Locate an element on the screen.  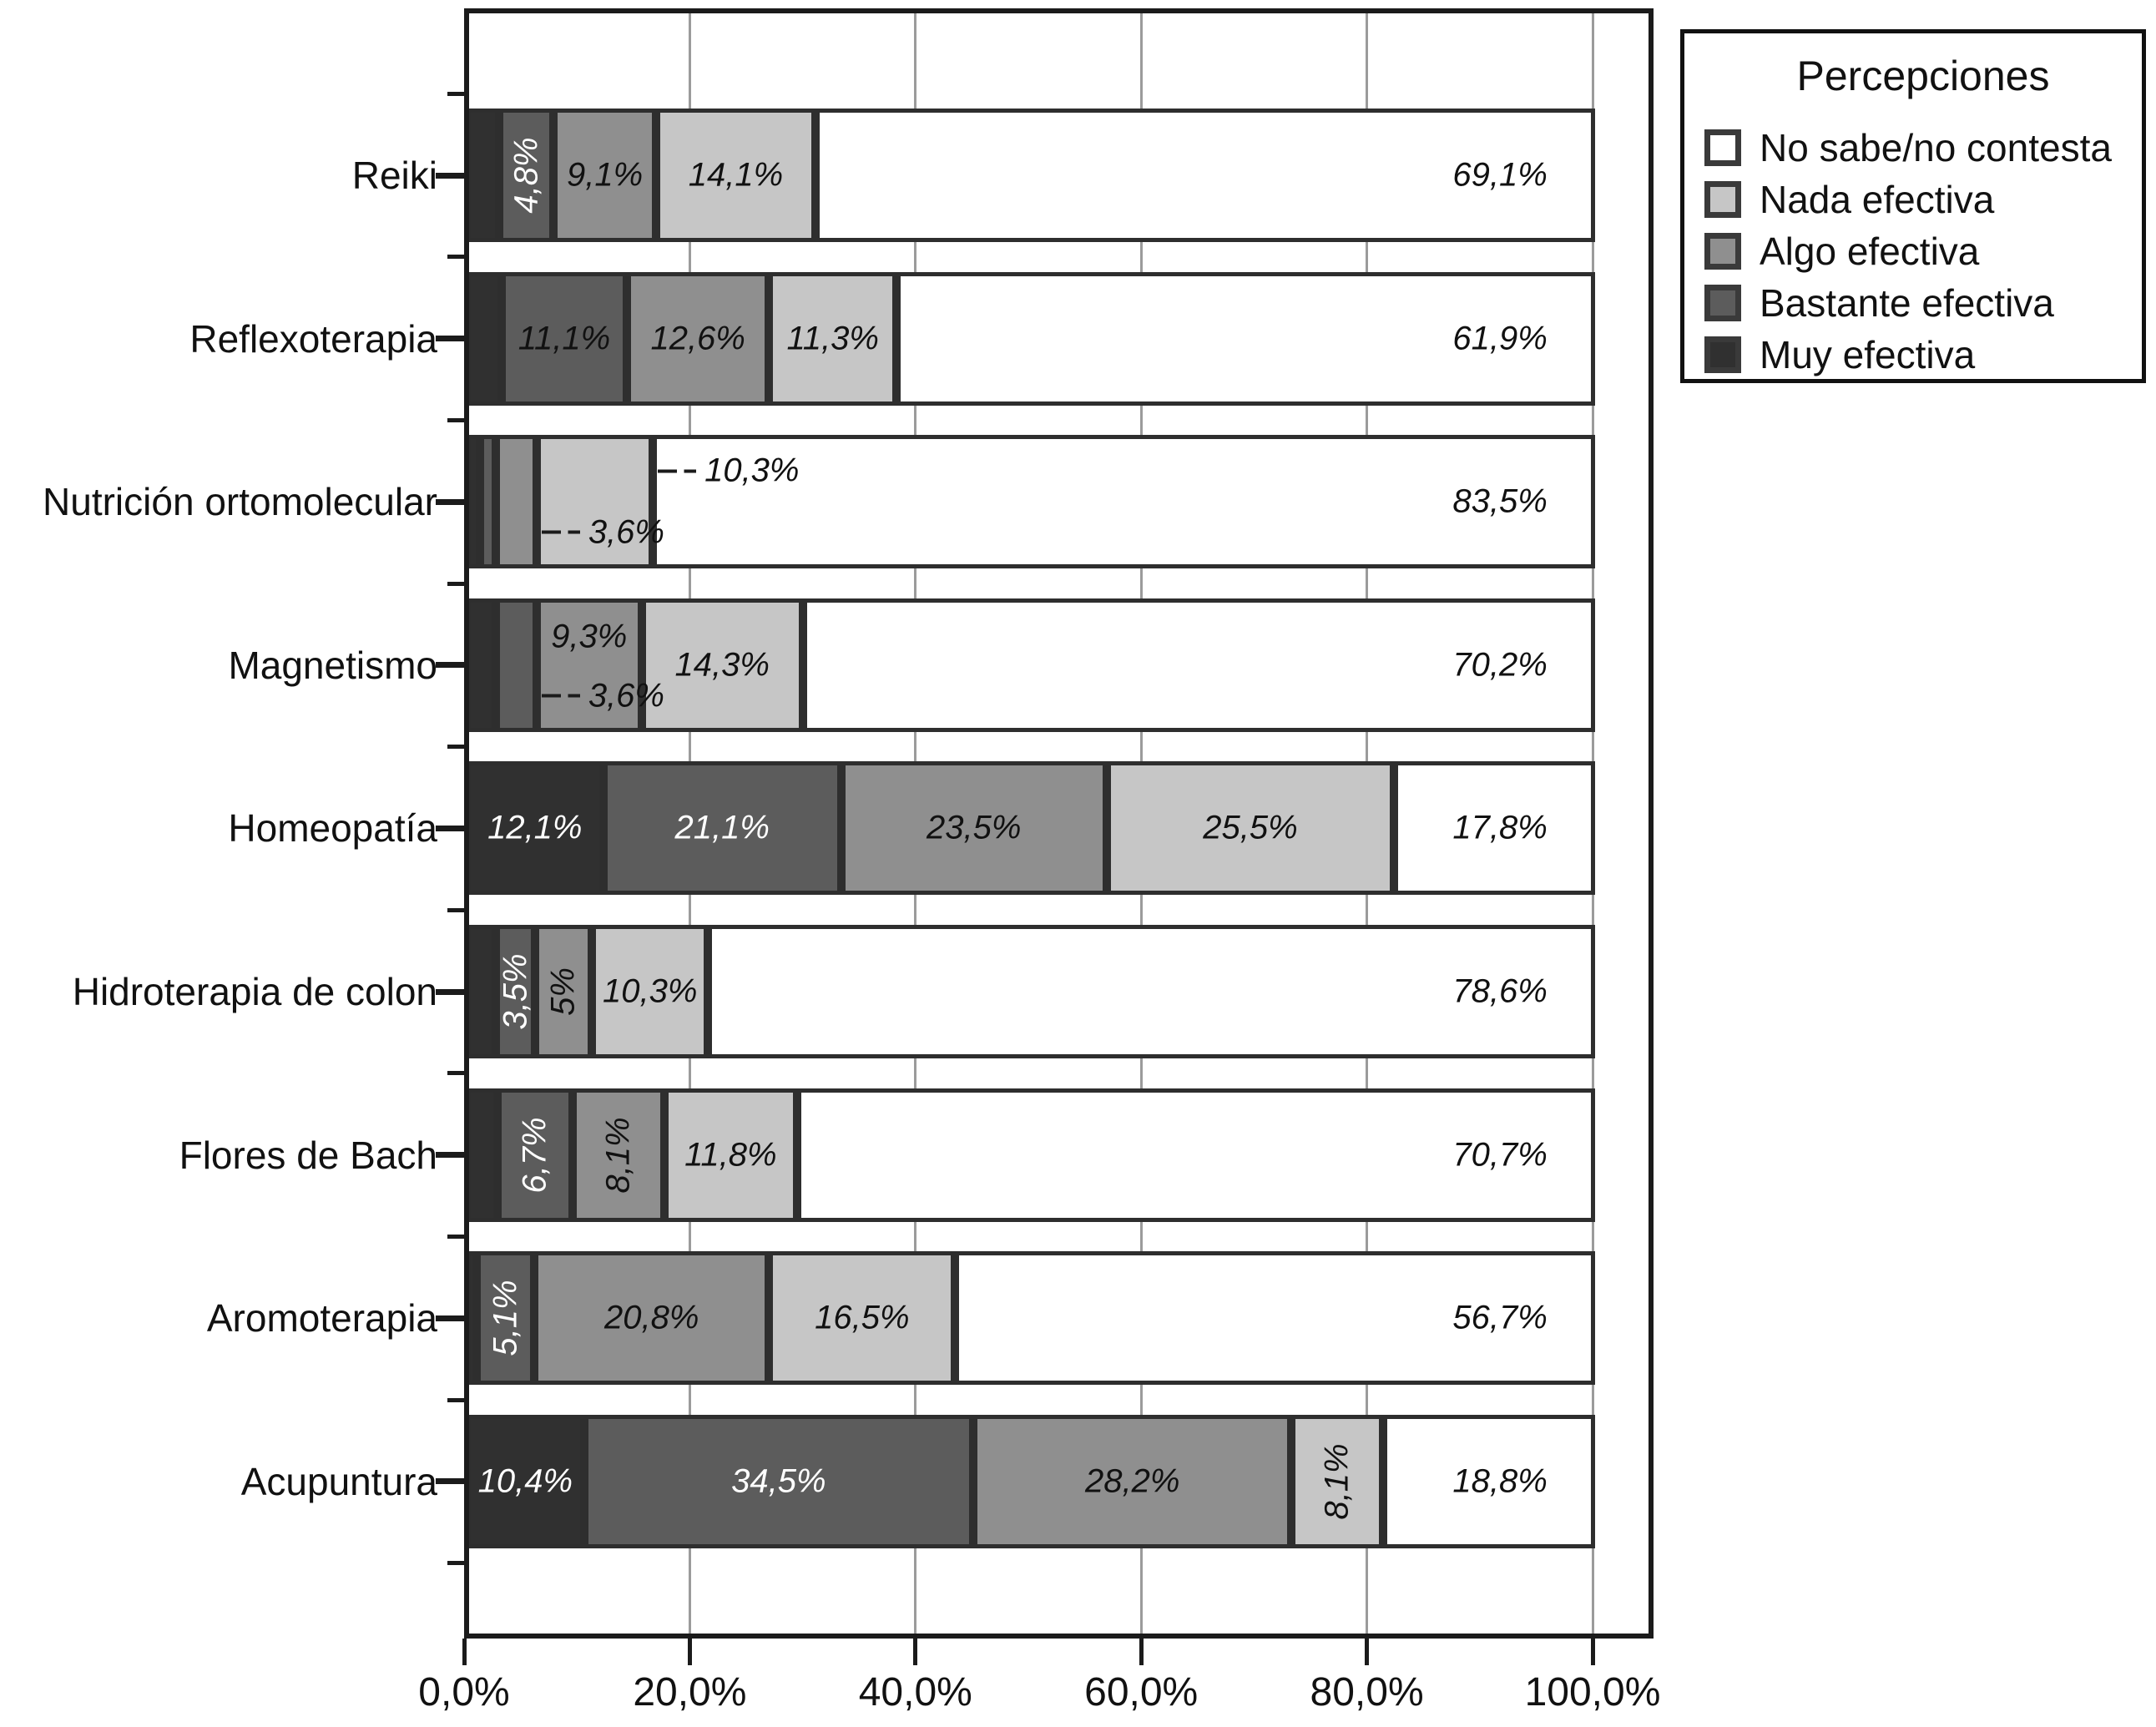
bar-row: 12,1% 21,1% 23,5% 25,5% 17,8% is located at coordinates (1031, 828).